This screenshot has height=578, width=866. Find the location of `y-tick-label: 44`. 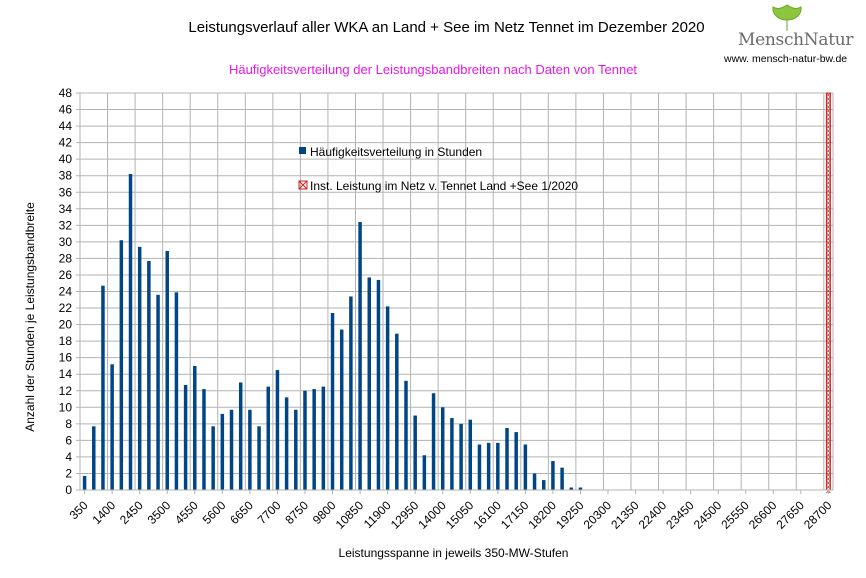

y-tick-label: 44 is located at coordinates (66, 126).